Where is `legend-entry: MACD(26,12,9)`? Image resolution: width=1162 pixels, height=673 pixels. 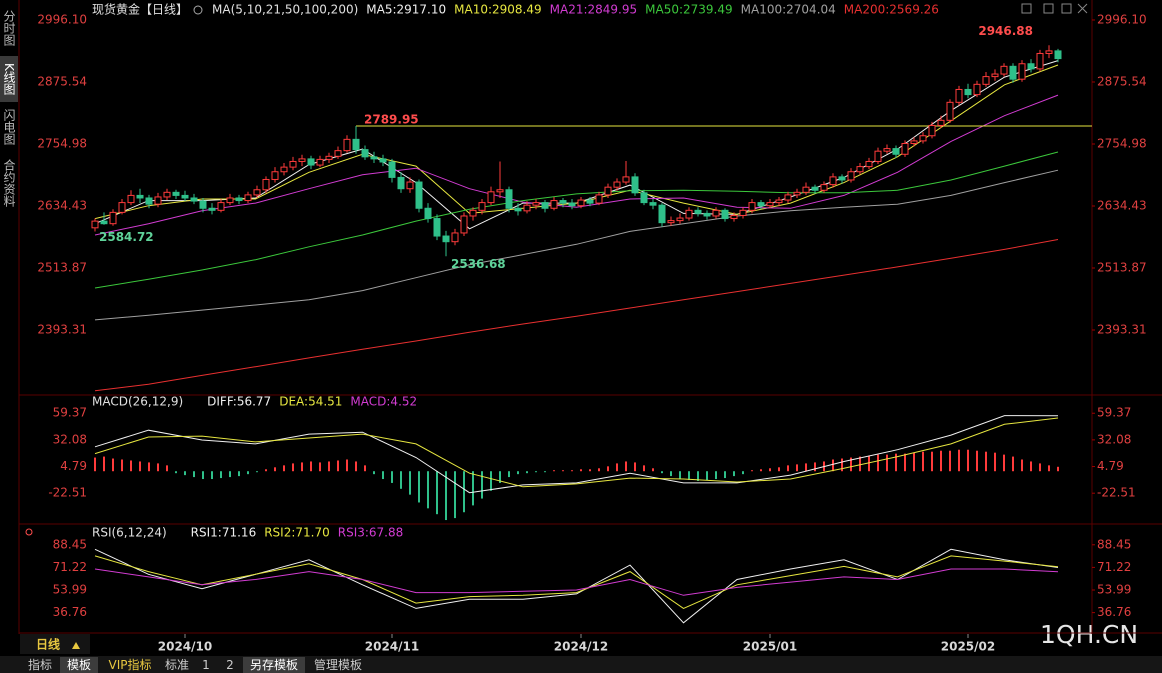
legend-entry: MACD(26,12,9) is located at coordinates (137, 402).